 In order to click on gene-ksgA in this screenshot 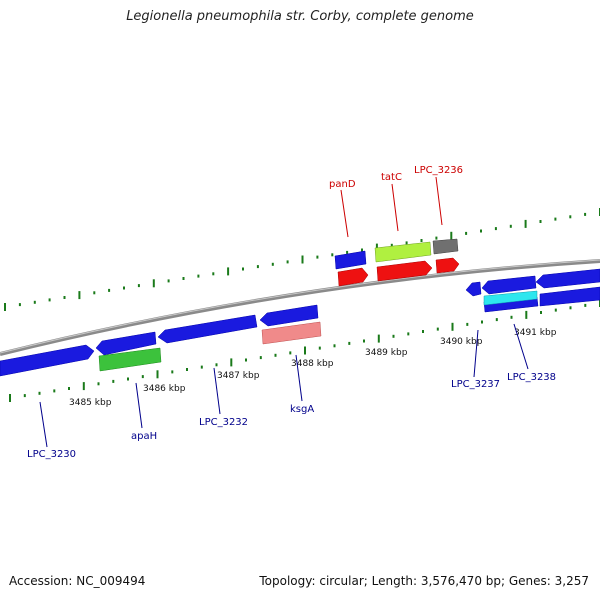, I will do `click(291, 333)`.